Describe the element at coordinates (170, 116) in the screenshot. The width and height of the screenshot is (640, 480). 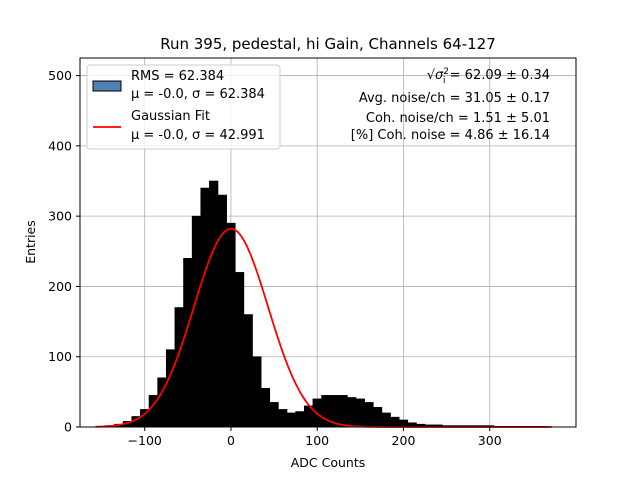
I see `legend-fit-label: Gaussian Fit` at that location.